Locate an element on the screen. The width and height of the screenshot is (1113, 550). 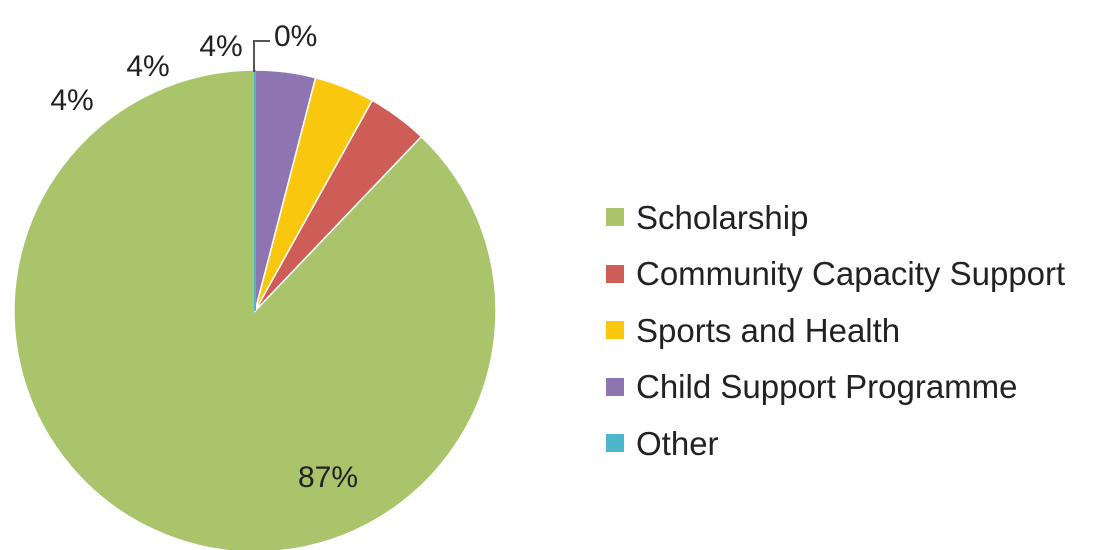
data-label-other: 0% is located at coordinates (295, 36).